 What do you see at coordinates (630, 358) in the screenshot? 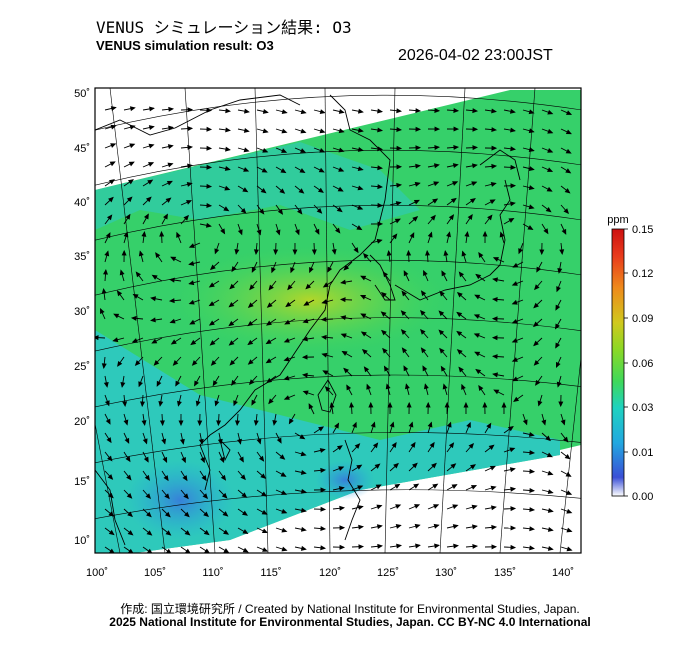
I see `colorbar: ppm 0.15 0.12 0.09 0.06 0.03 0.01 0.00` at bounding box center [630, 358].